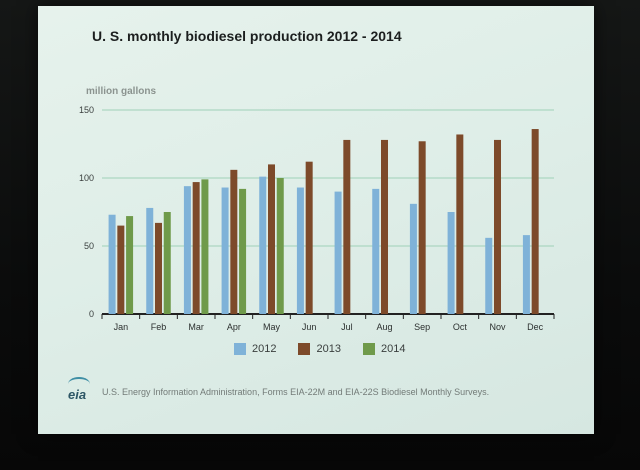 The height and width of the screenshot is (470, 640). Describe the element at coordinates (328, 349) in the screenshot. I see `legend-label-2013: 2013` at that location.